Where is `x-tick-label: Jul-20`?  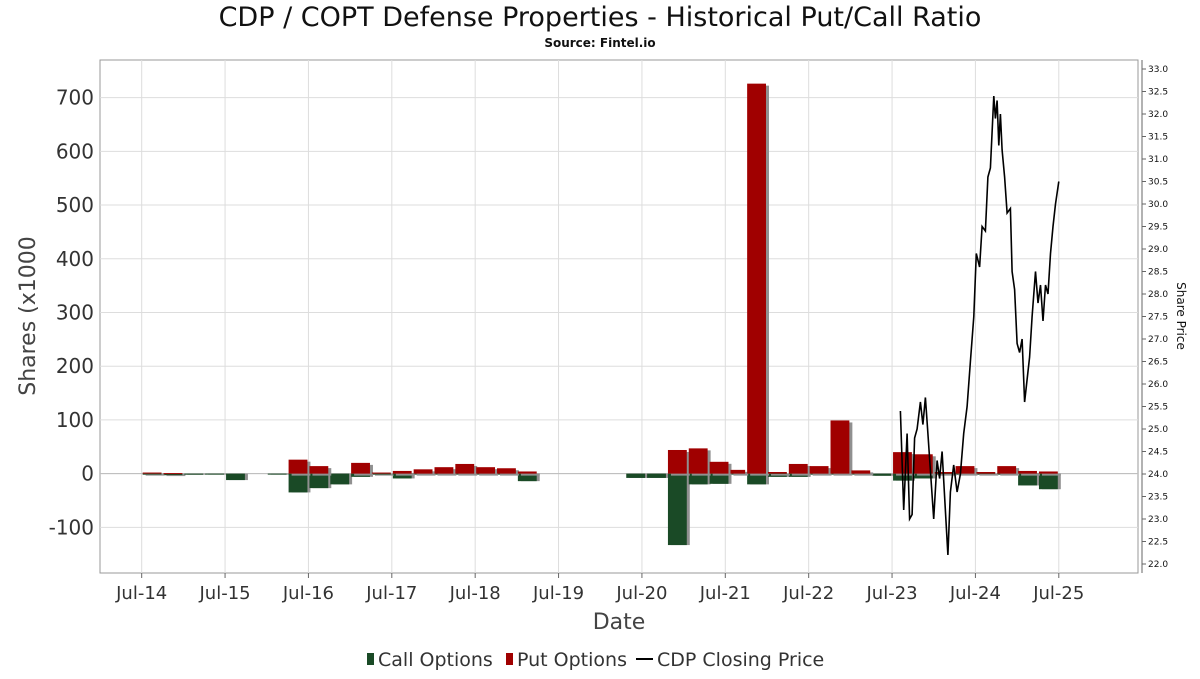 x-tick-label: Jul-20 is located at coordinates (641, 593).